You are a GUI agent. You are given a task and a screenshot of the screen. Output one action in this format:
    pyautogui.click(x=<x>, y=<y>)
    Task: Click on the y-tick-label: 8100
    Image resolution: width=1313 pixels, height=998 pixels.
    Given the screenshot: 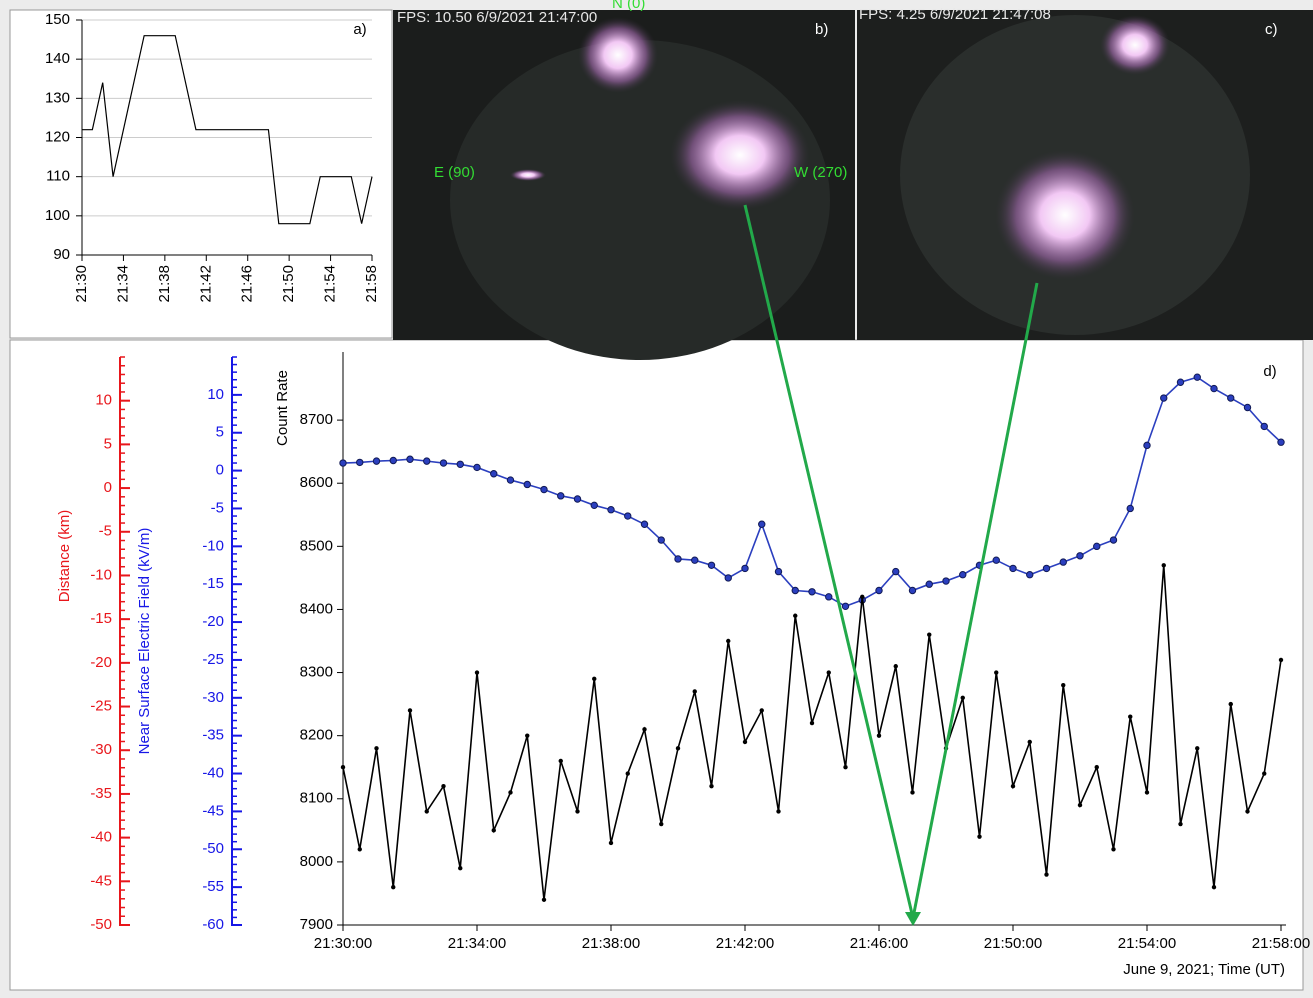 What is the action you would take?
    pyautogui.click(x=316, y=798)
    